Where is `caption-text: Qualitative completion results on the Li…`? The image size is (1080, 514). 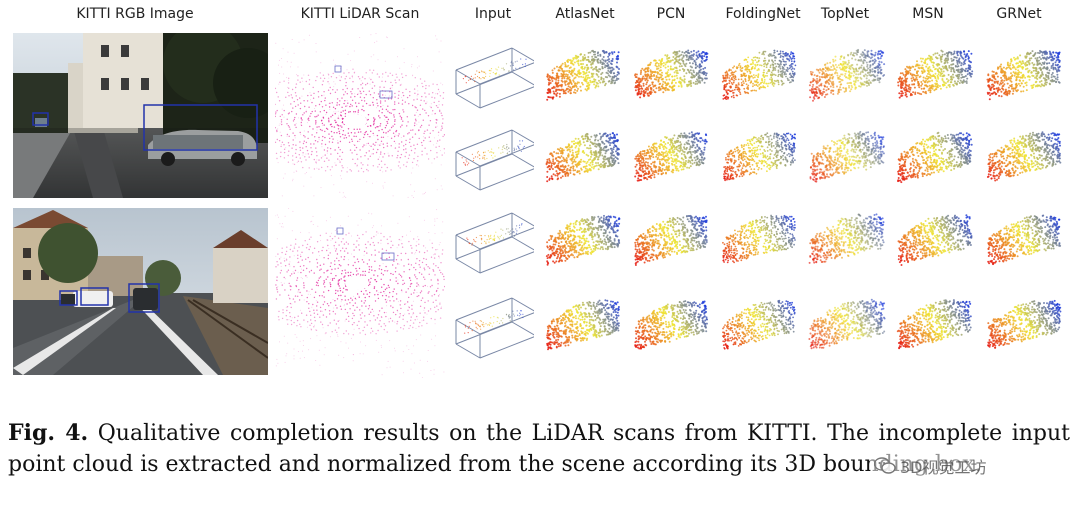
caption-text: Qualitative completion results on the Li… is located at coordinates (539, 449).